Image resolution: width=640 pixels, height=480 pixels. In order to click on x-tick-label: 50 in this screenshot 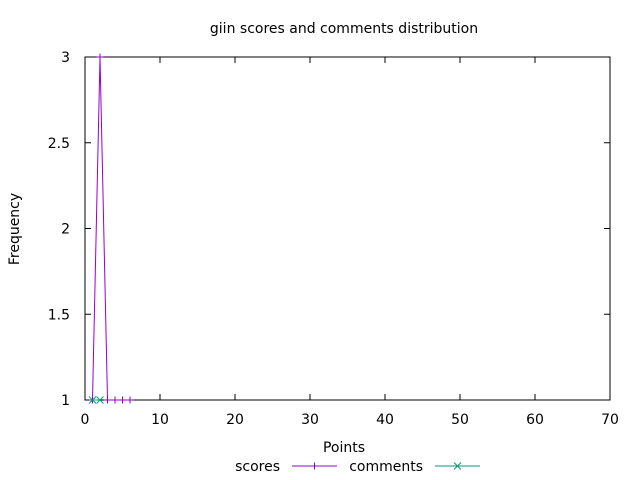, I will do `click(460, 420)`.